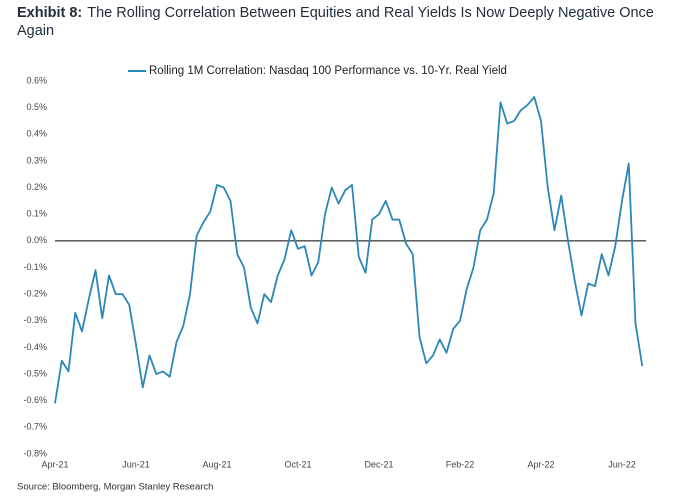 Image resolution: width=673 pixels, height=500 pixels. What do you see at coordinates (35, 453) in the screenshot?
I see `y-tick-label: -0.8%` at bounding box center [35, 453].